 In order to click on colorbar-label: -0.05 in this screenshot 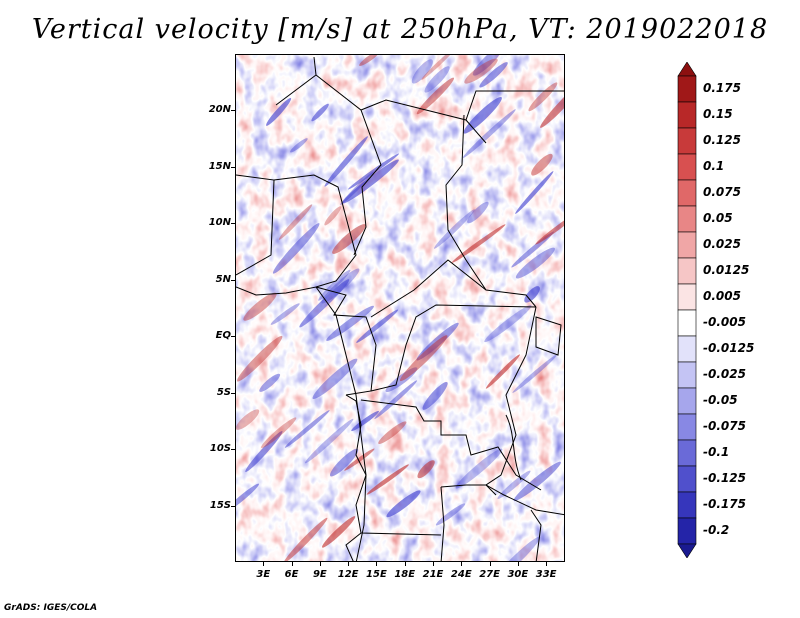, I will do `click(720, 400)`.